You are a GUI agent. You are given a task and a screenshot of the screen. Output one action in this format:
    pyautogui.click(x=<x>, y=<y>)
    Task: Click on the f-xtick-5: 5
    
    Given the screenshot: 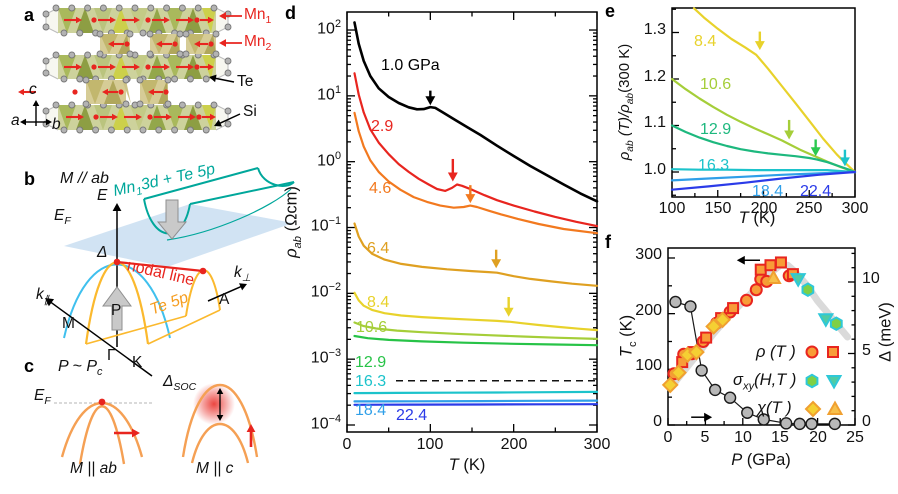 What is the action you would take?
    pyautogui.click(x=705, y=437)
    